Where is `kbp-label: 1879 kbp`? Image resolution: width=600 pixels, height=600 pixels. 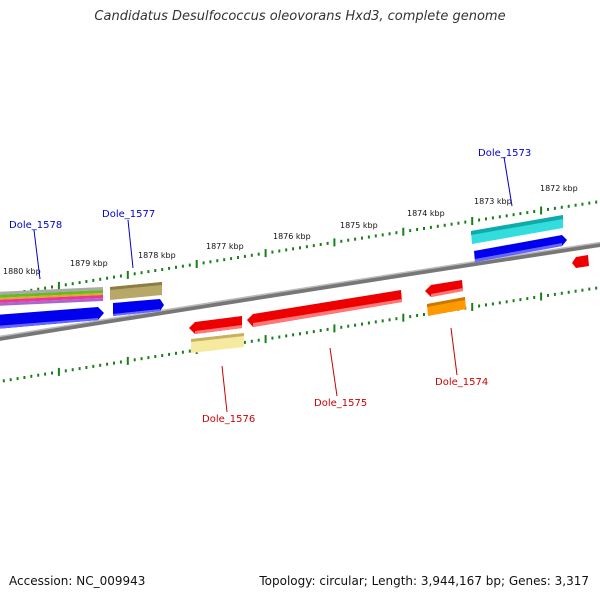
kbp-label: 1879 kbp is located at coordinates (89, 263).